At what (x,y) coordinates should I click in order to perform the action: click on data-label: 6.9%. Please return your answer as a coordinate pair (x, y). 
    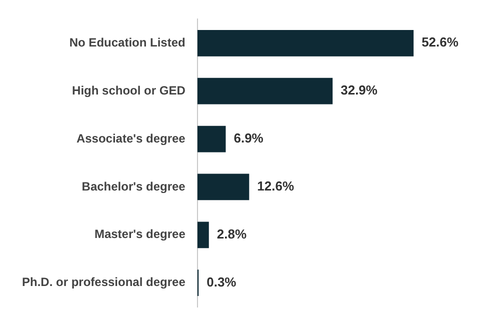
    Looking at the image, I should click on (249, 138).